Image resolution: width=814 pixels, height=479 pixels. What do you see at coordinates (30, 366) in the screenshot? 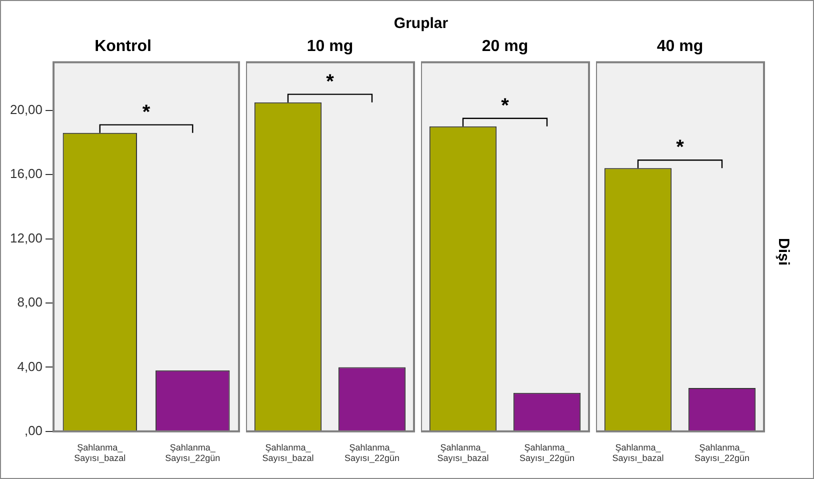
I see `y-tick-label: 4,00` at bounding box center [30, 366].